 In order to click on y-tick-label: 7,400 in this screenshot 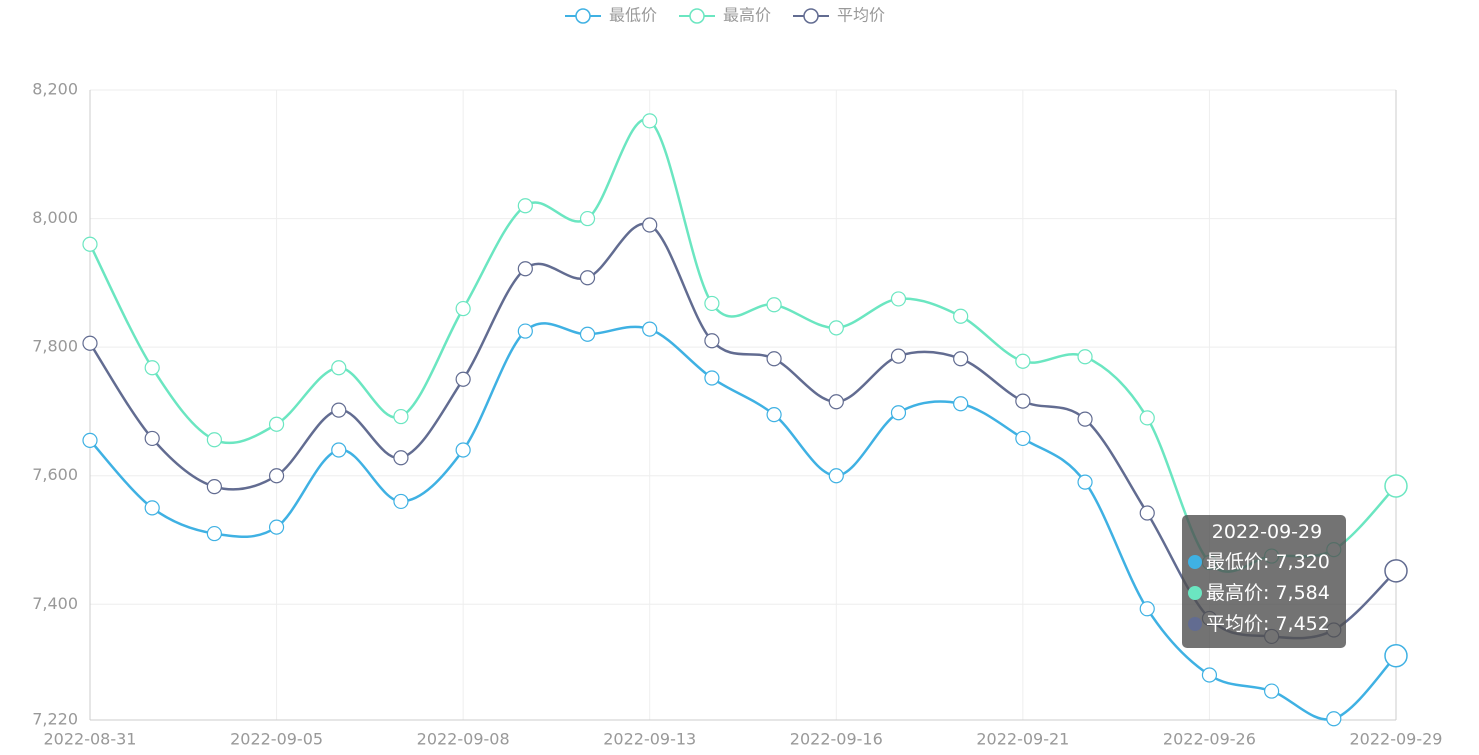, I will do `click(55, 603)`.